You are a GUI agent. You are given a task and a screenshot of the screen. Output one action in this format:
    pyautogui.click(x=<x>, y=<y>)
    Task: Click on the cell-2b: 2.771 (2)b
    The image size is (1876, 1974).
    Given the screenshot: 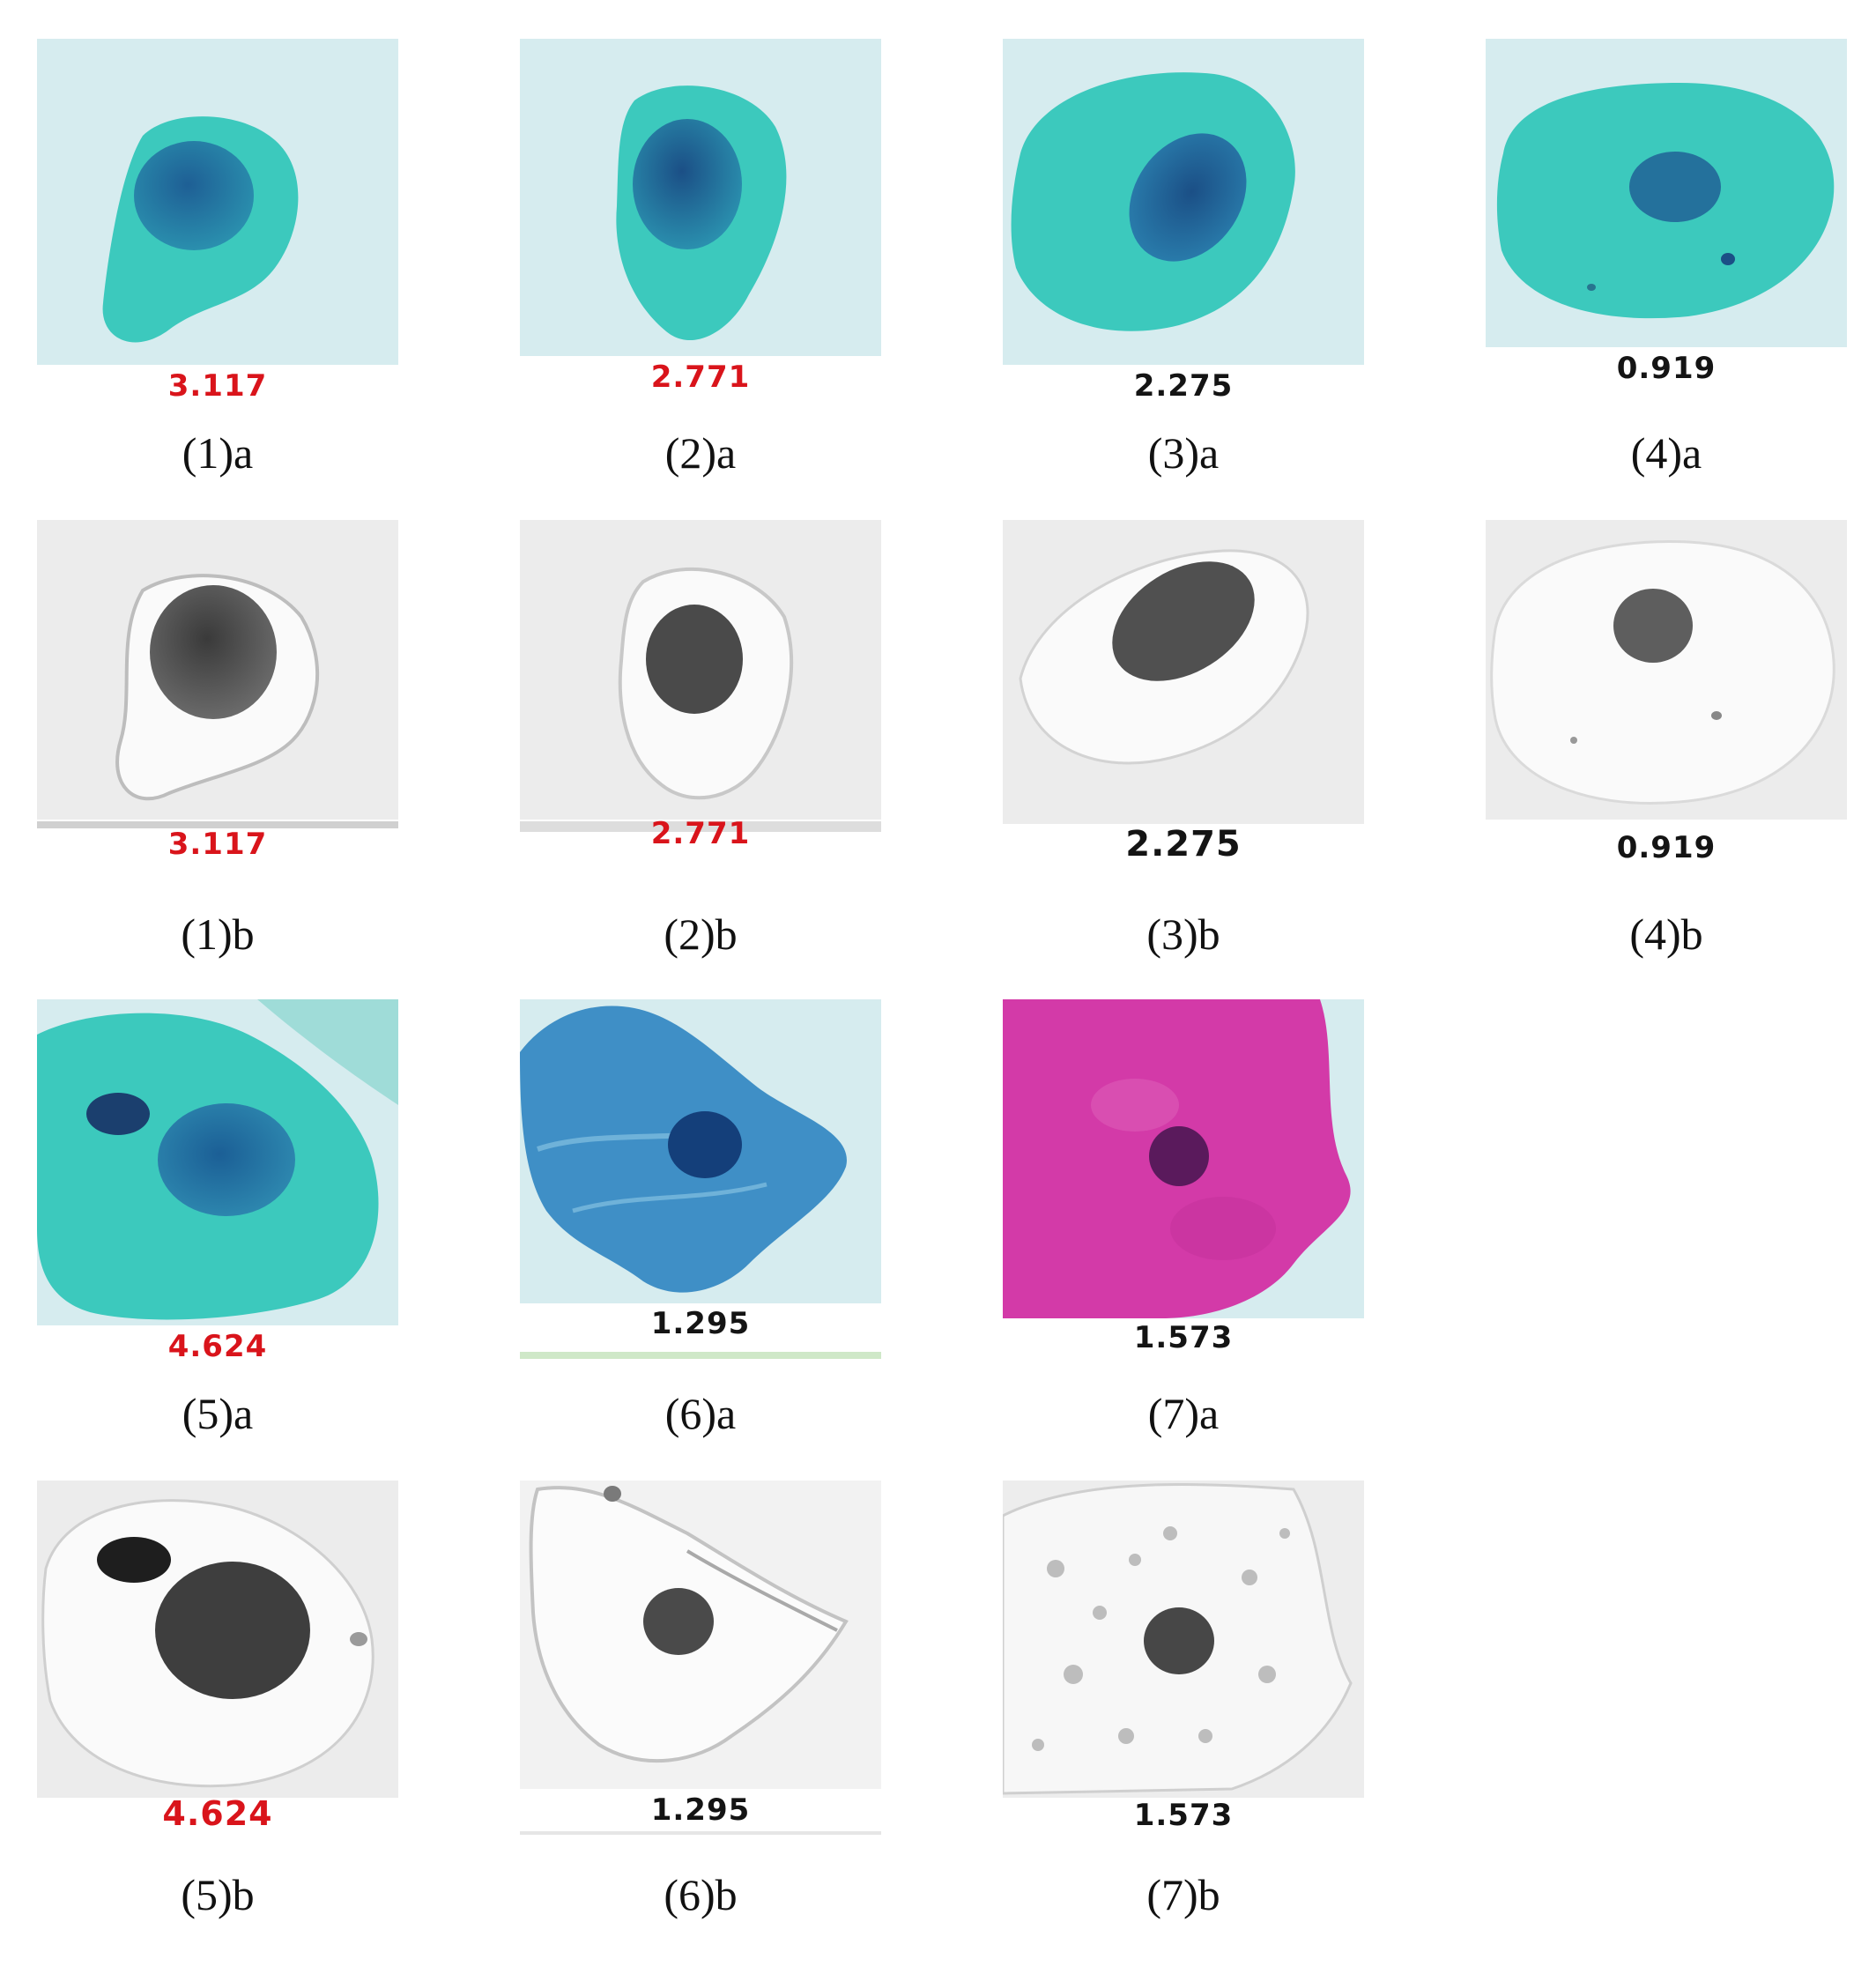 What is the action you would take?
    pyautogui.click(x=700, y=766)
    